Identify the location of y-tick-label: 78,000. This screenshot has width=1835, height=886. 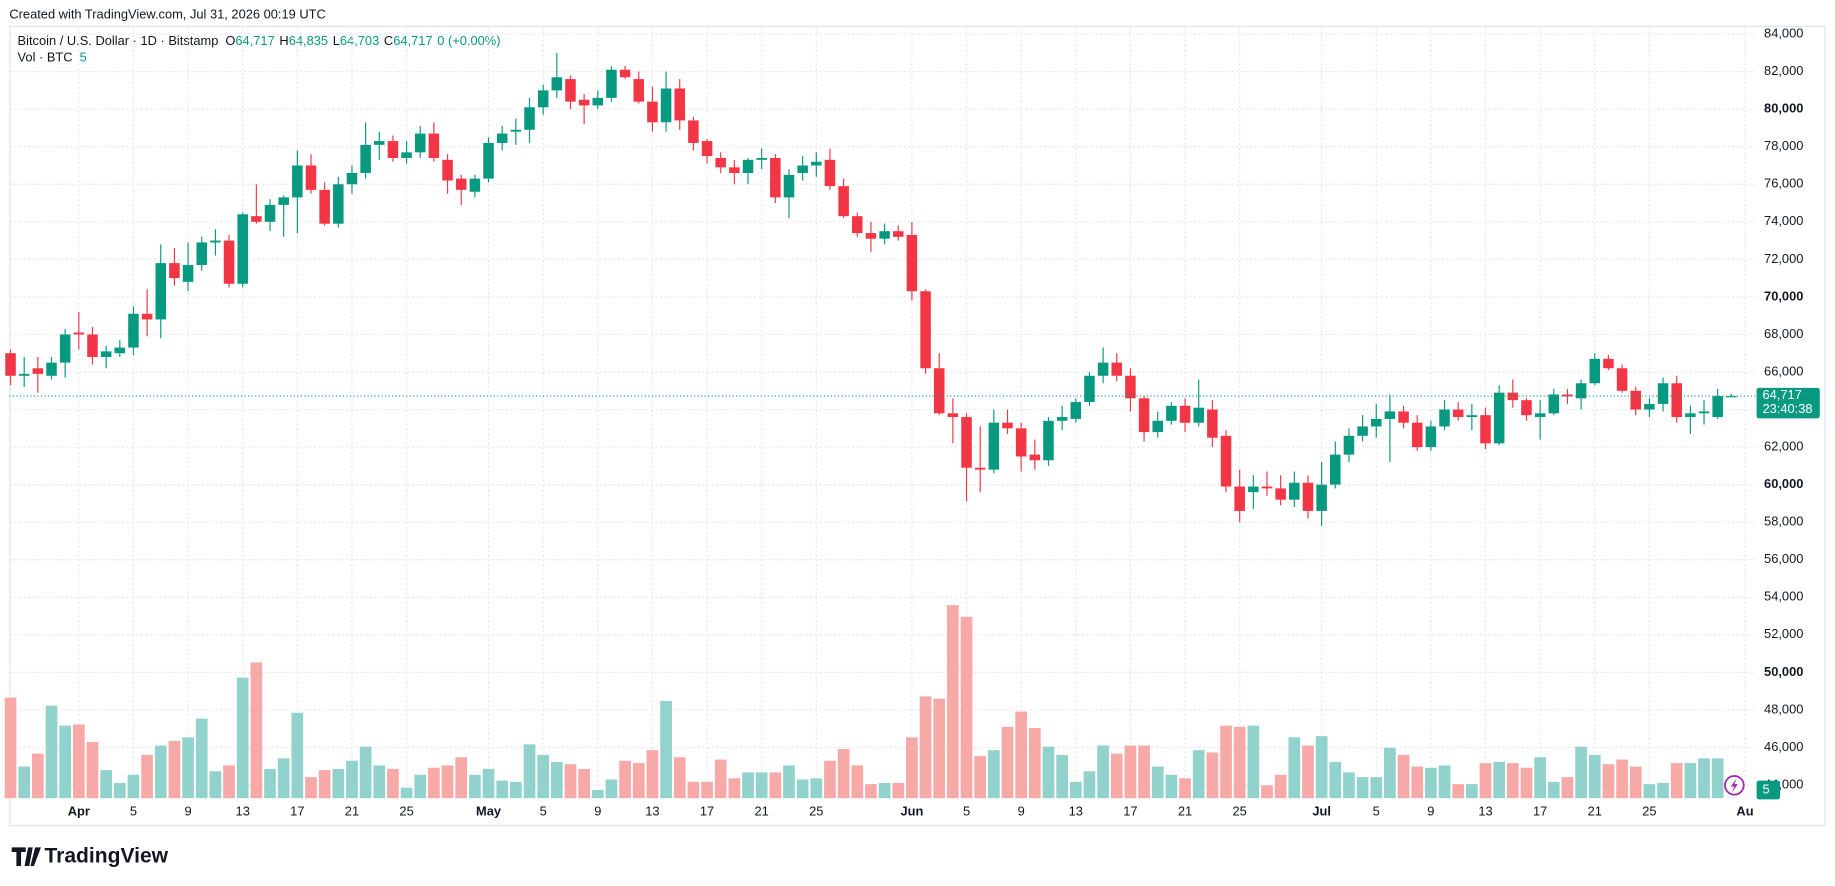
(1783, 145).